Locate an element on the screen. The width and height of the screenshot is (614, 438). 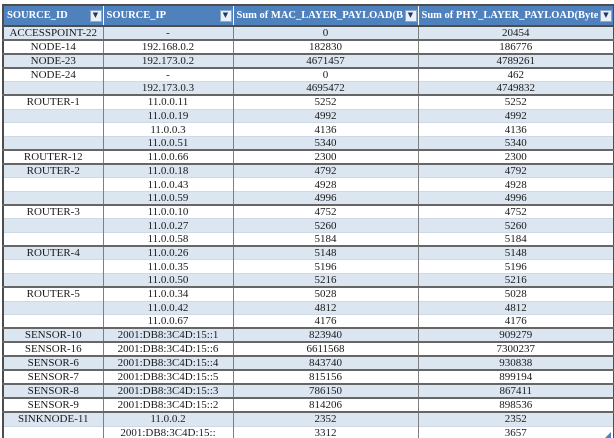
cell-source-ip: 11.0.0.19 is located at coordinates (168, 115).